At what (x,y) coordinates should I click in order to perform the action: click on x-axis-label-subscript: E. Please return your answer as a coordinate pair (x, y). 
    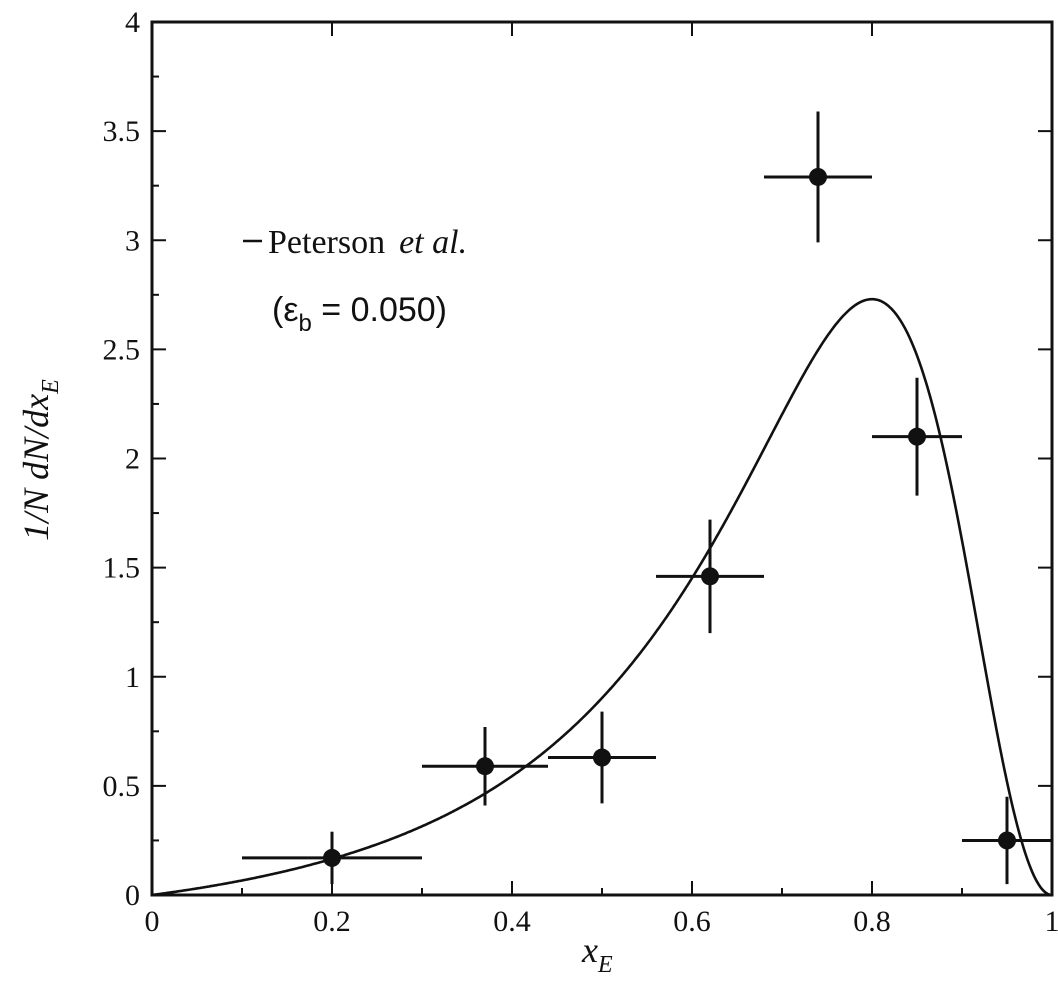
    Looking at the image, I should click on (605, 965).